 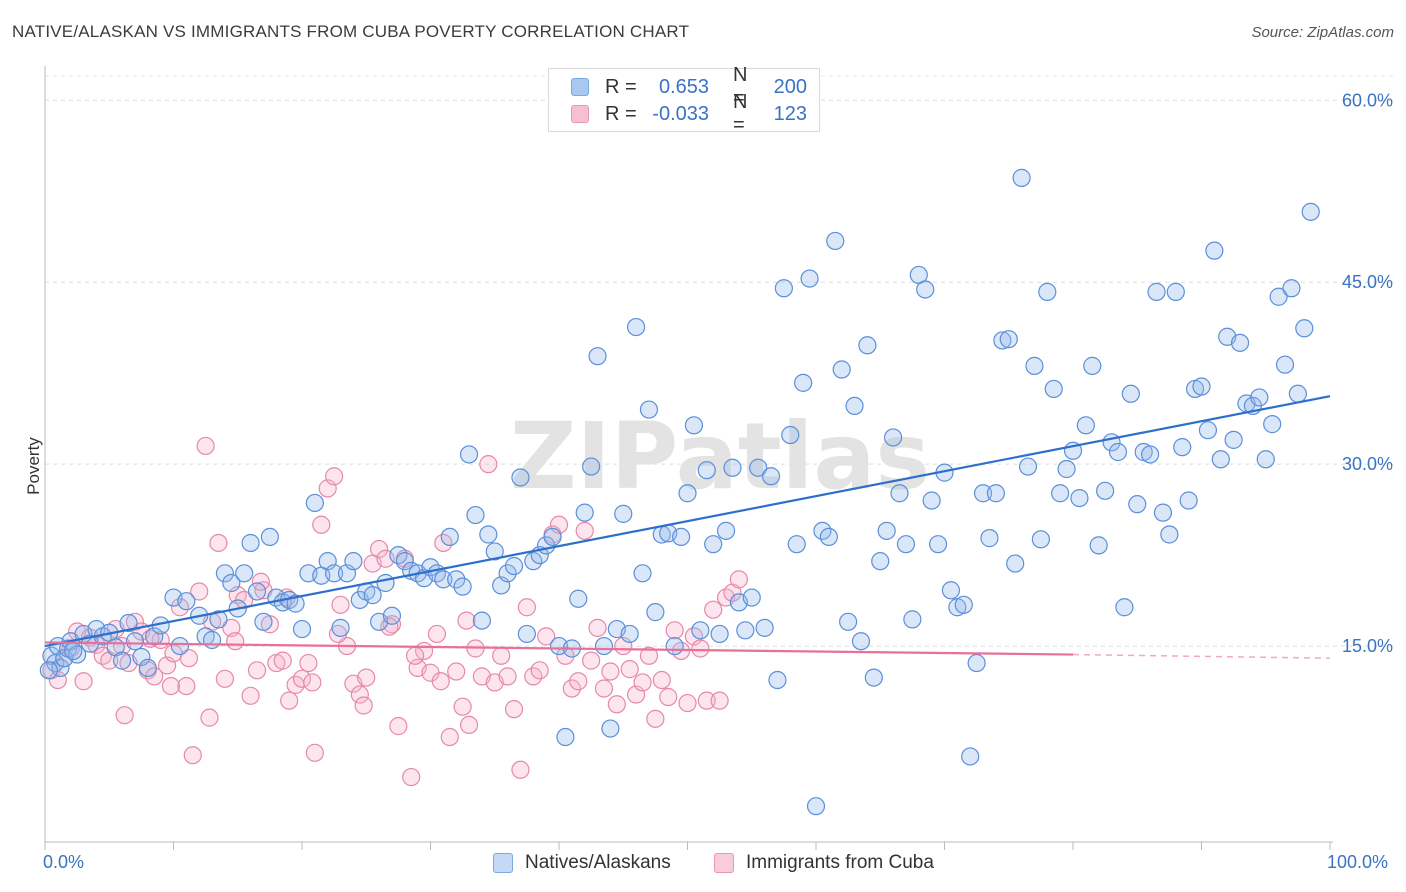 What do you see at coordinates (598, 862) in the screenshot?
I see `bottom-legend-label-natives: Natives/Alaskans` at bounding box center [598, 862].